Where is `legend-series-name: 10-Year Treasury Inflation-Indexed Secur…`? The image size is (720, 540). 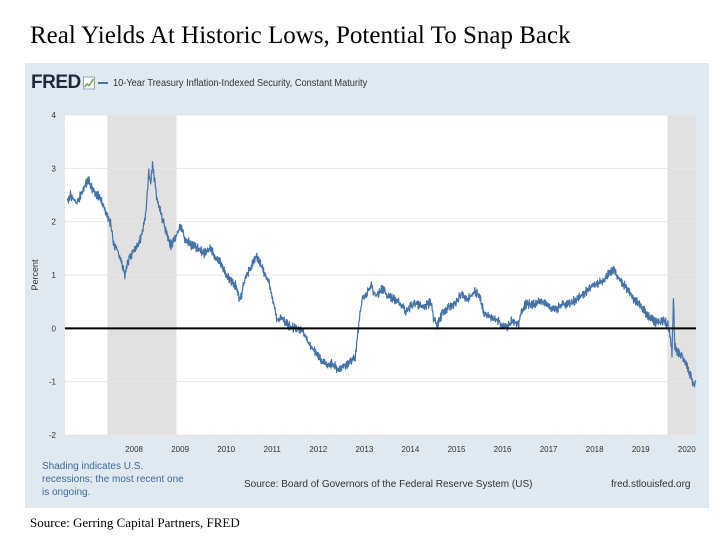
legend-series-name: 10-Year Treasury Inflation-Indexed Secur… is located at coordinates (239, 83).